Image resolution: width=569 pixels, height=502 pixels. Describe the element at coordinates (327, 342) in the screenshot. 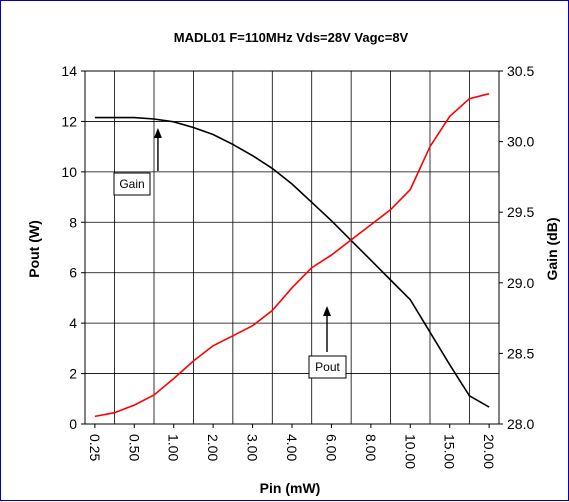

I see `annotation-pout: Pout` at that location.